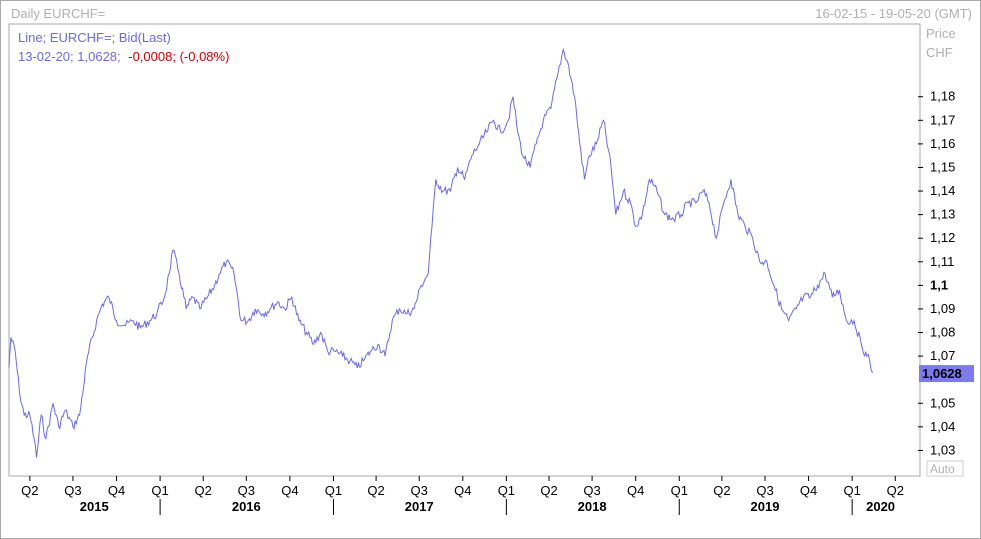 Image resolution: width=981 pixels, height=539 pixels. I want to click on y-tick-label: 1,05, so click(942, 402).